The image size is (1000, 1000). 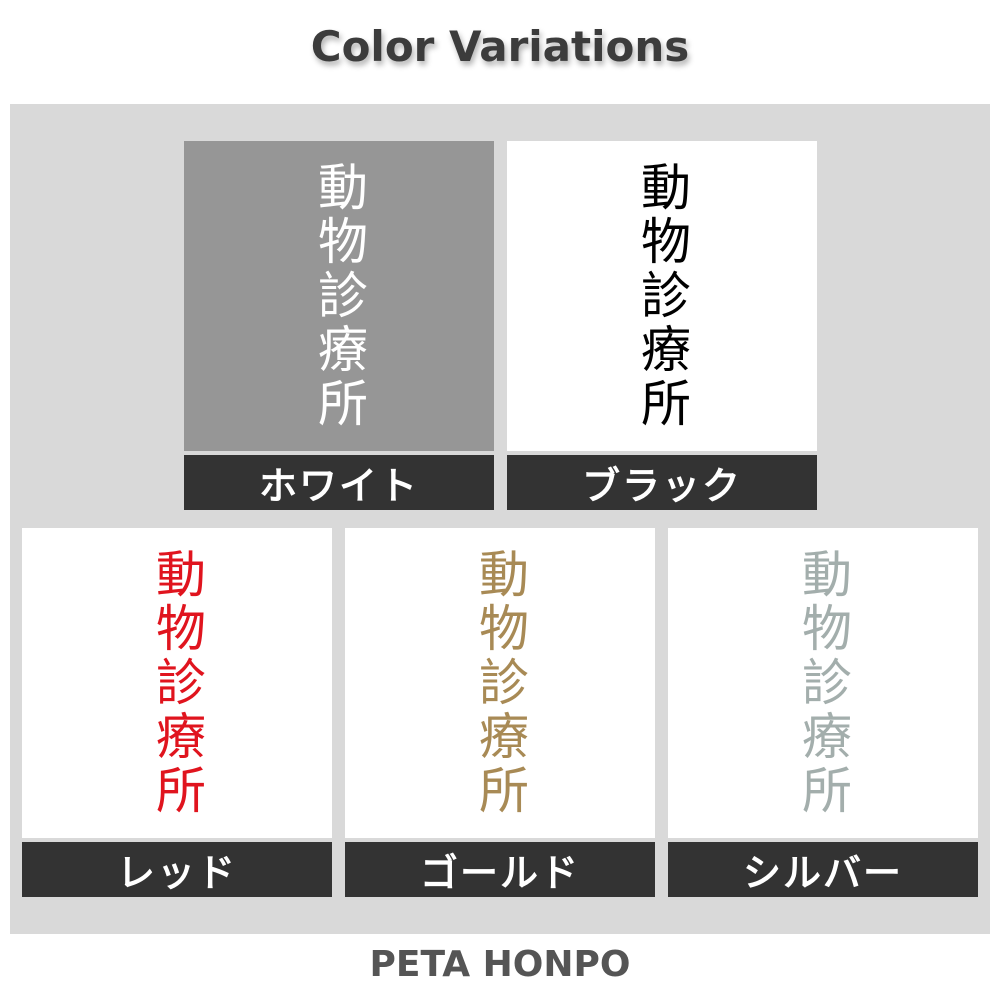 I want to click on variation-label: ゴールド, so click(x=500, y=869).